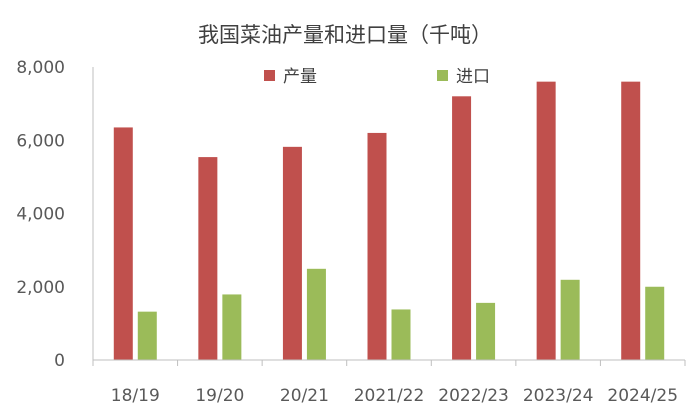 The width and height of the screenshot is (700, 414). I want to click on y-tick-label: 4,000, so click(40, 215).